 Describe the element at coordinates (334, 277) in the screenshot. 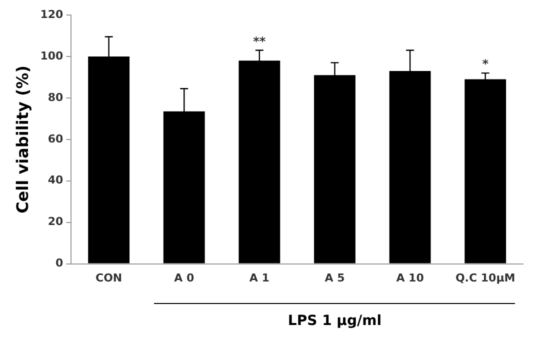

I see `x-tick-label: A 5` at that location.